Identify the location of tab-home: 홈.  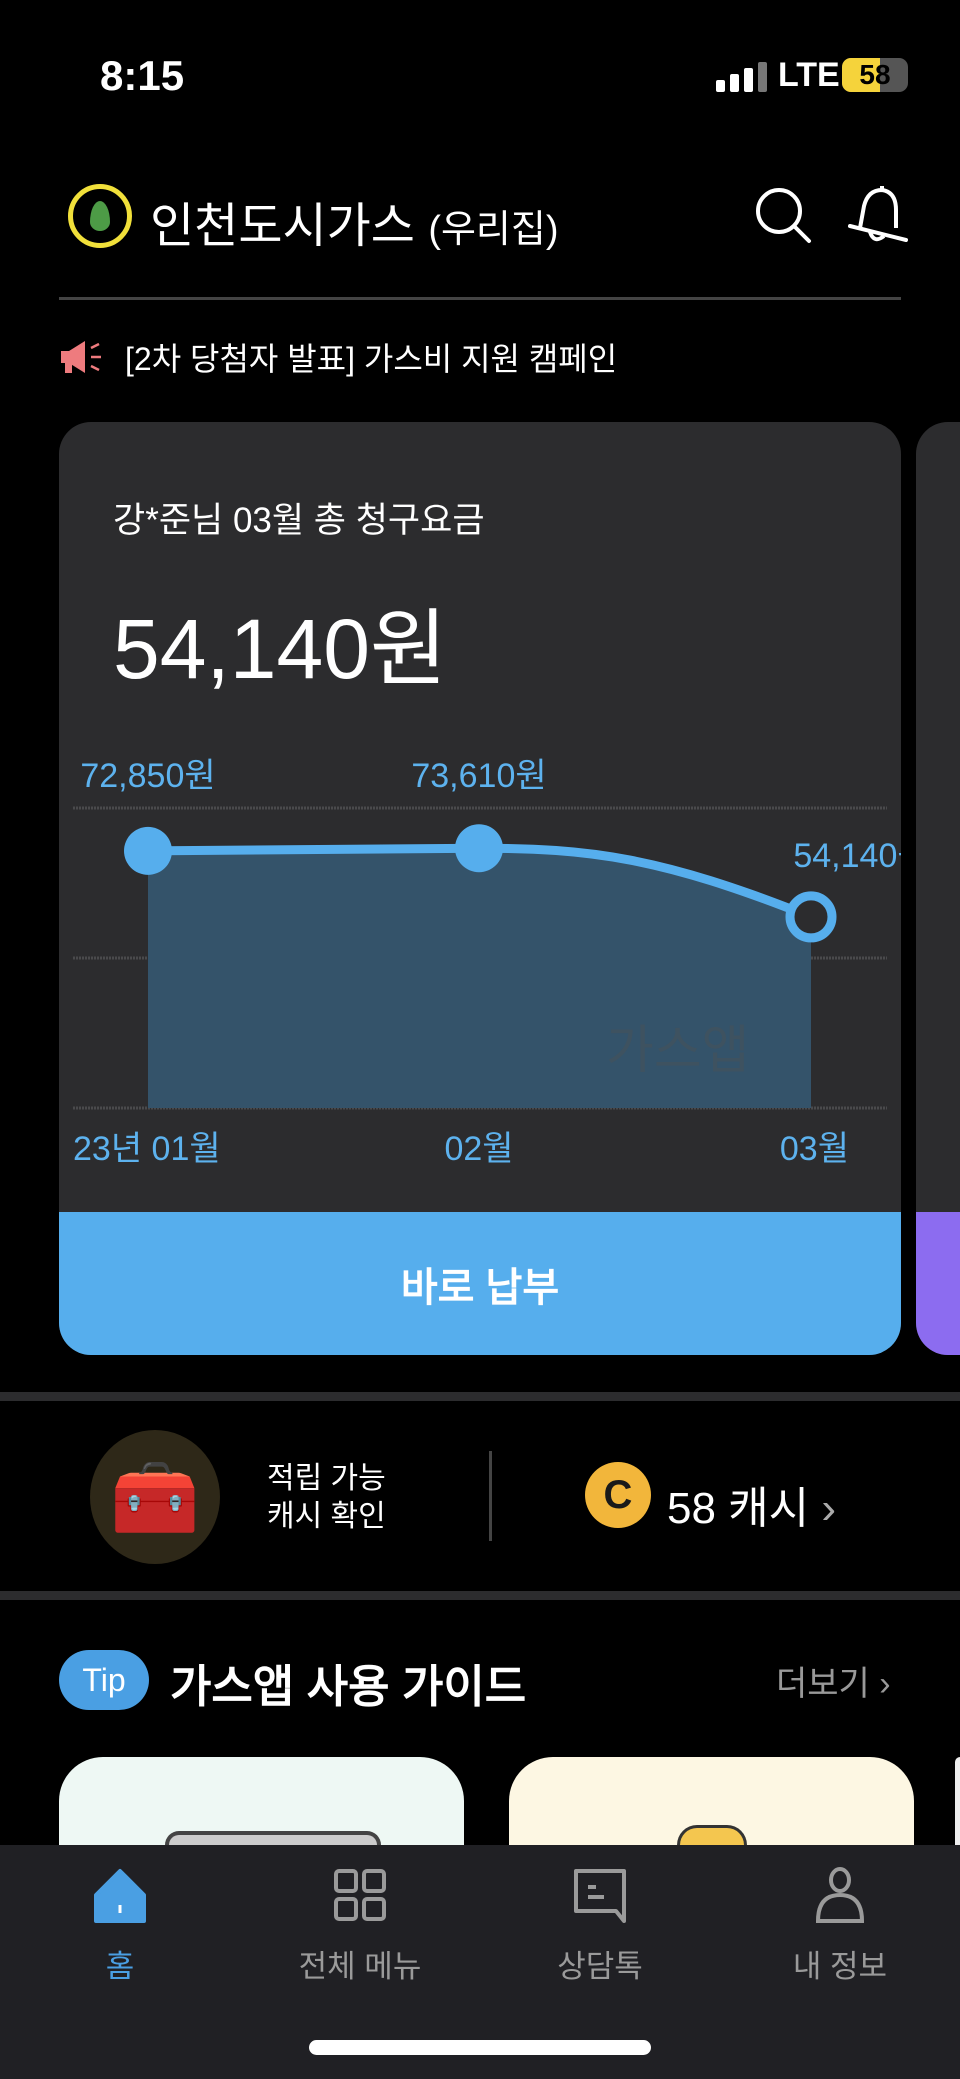
(120, 1926).